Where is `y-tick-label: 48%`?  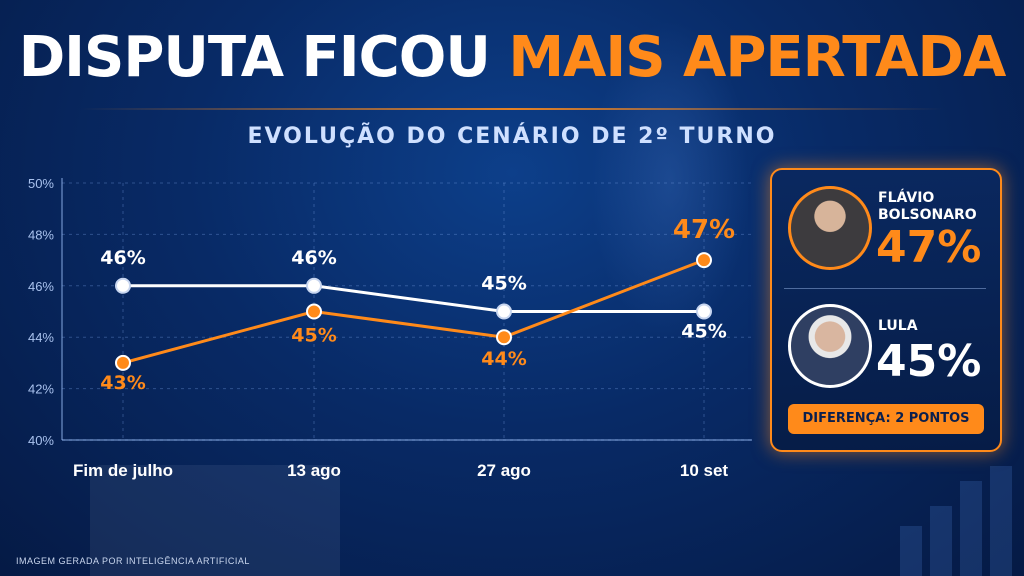 y-tick-label: 48% is located at coordinates (41, 234).